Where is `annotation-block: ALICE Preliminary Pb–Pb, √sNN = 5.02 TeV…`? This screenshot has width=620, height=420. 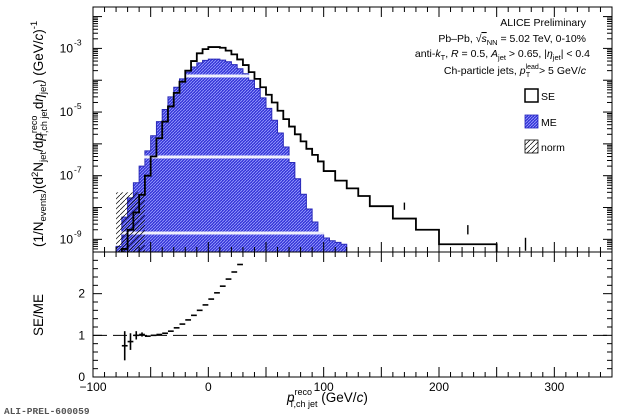
annotation-block: ALICE Preliminary Pb–Pb, √sNN = 5.02 TeV… is located at coordinates (502, 48).